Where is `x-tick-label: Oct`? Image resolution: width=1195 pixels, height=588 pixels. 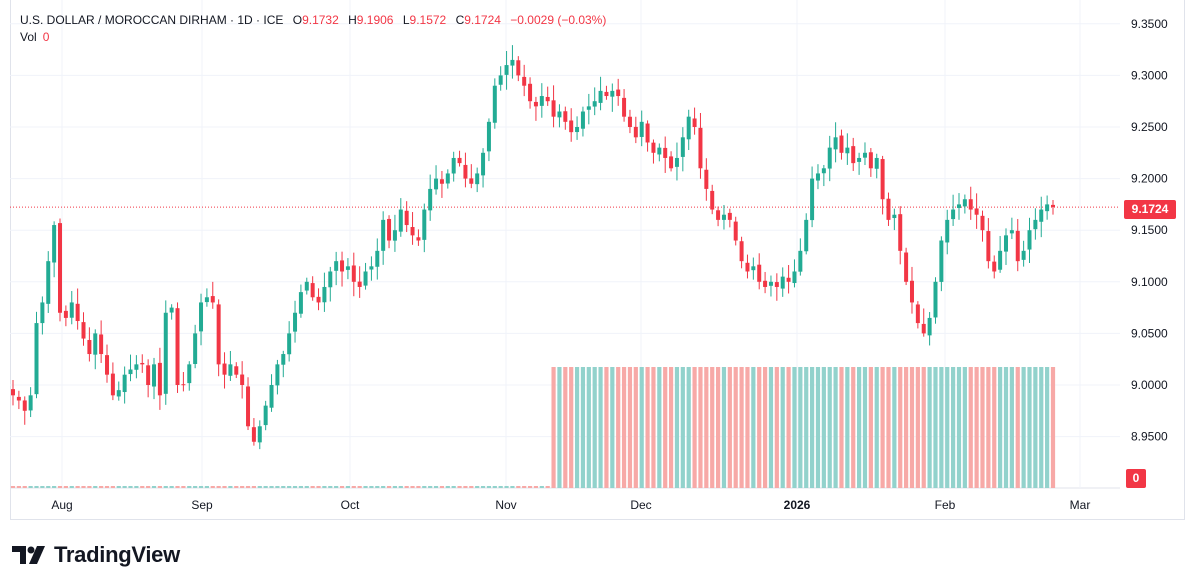
x-tick-label: Oct is located at coordinates (350, 505).